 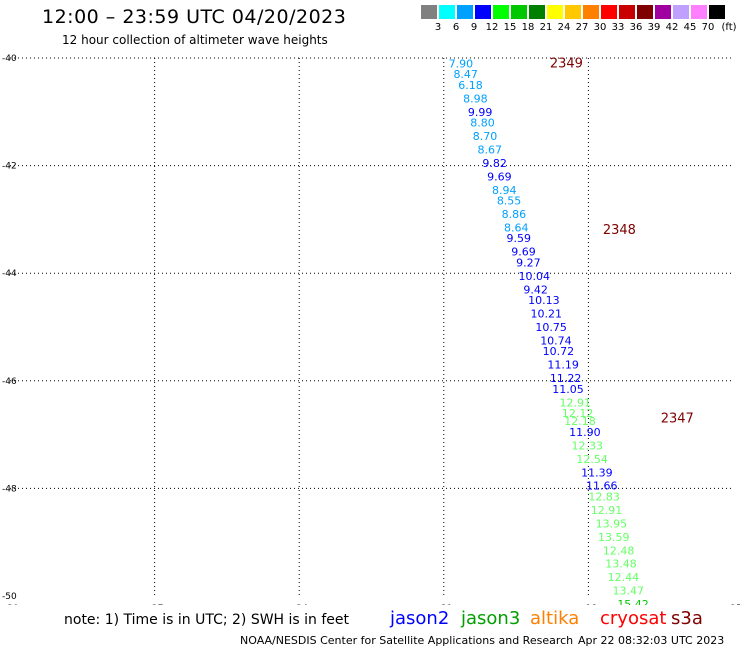 I want to click on scale-label: 15, so click(x=510, y=27).